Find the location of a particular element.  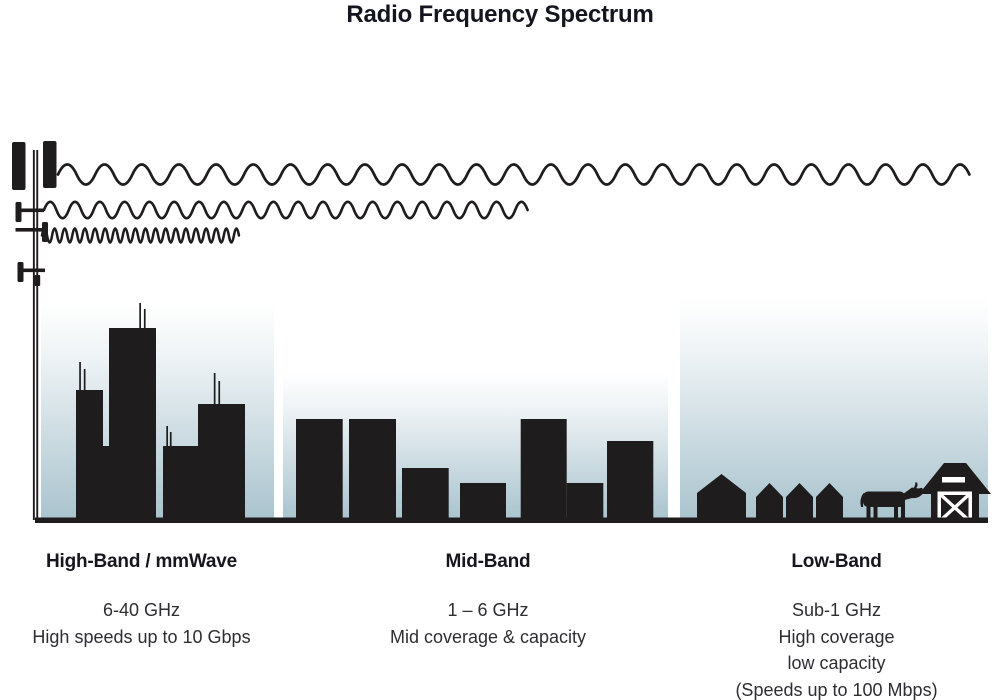

skyscraper-icons is located at coordinates (160, 411).